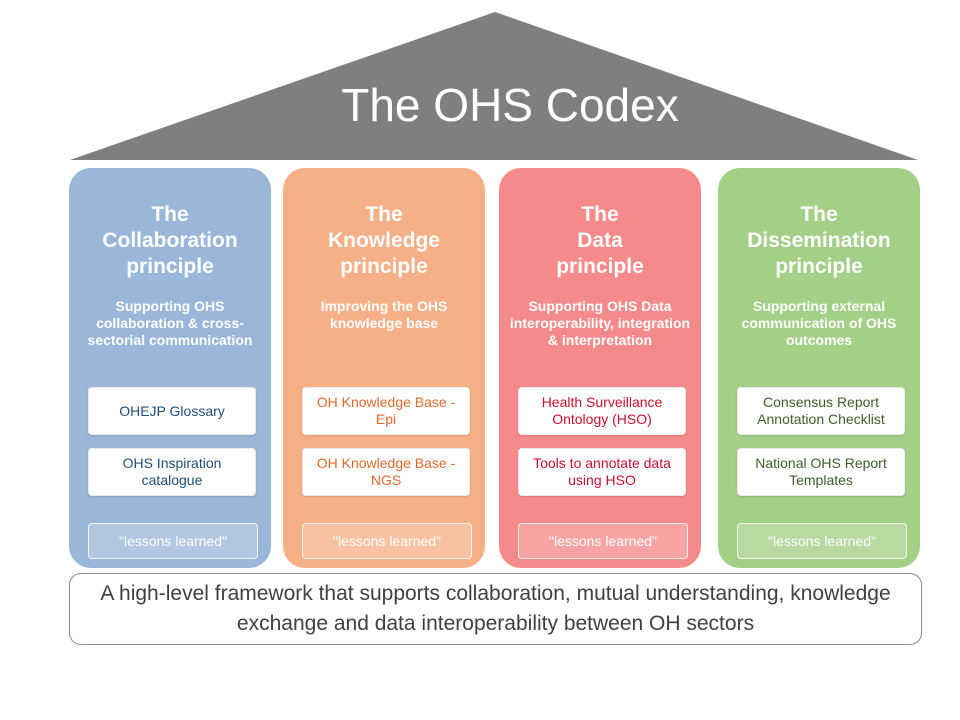  What do you see at coordinates (386, 411) in the screenshot?
I see `pillar-item: OH Knowledge Base - Epi` at bounding box center [386, 411].